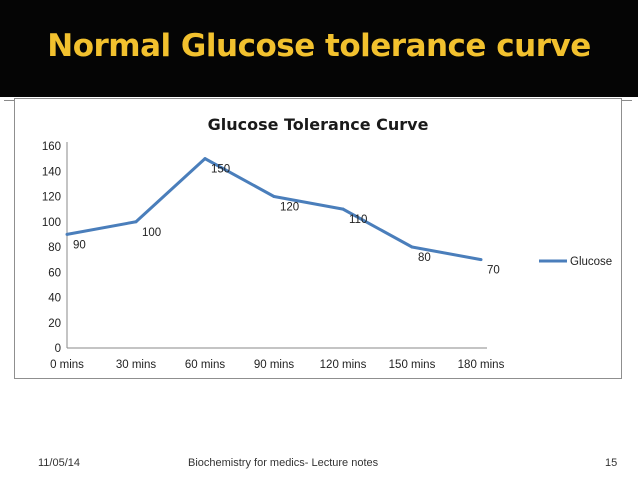 This screenshot has width=638, height=478. What do you see at coordinates (205, 365) in the screenshot?
I see `x-tick-label-2: 60 mins` at bounding box center [205, 365].